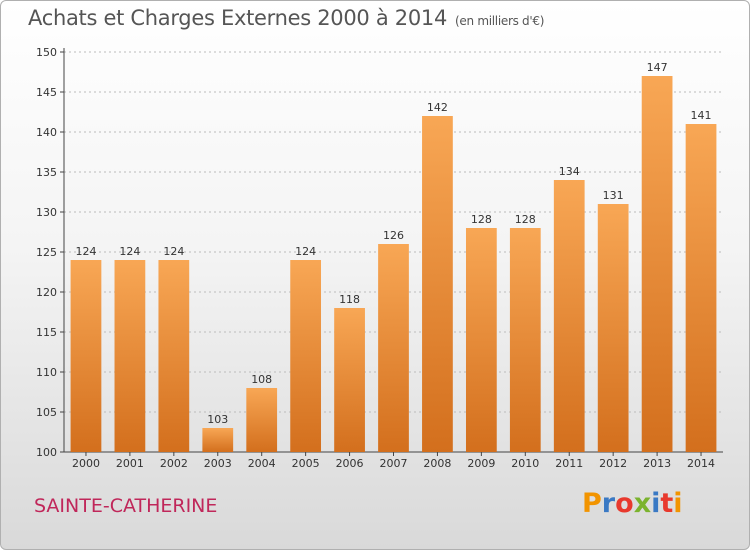 This screenshot has width=750, height=550. Describe the element at coordinates (46, 452) in the screenshot. I see `y-tick-label: 100` at that location.